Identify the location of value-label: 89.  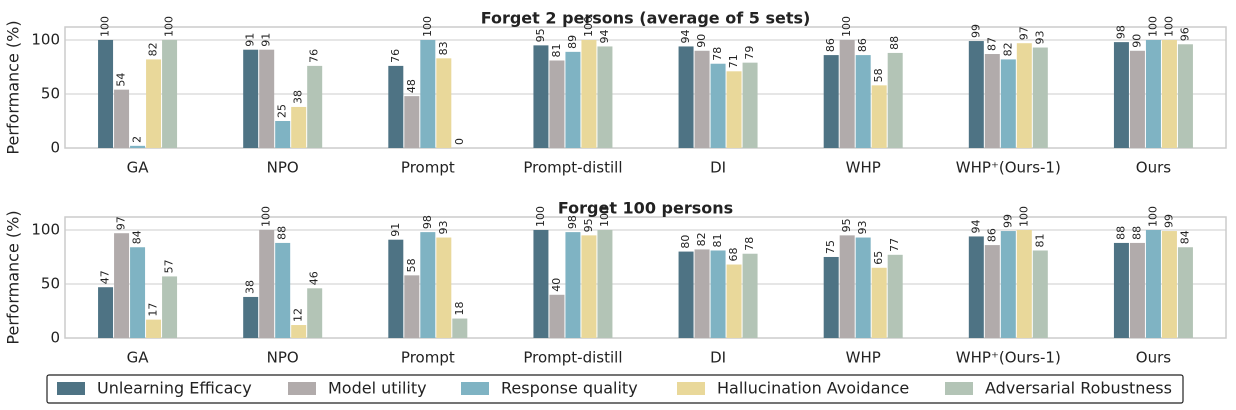
(572, 42).